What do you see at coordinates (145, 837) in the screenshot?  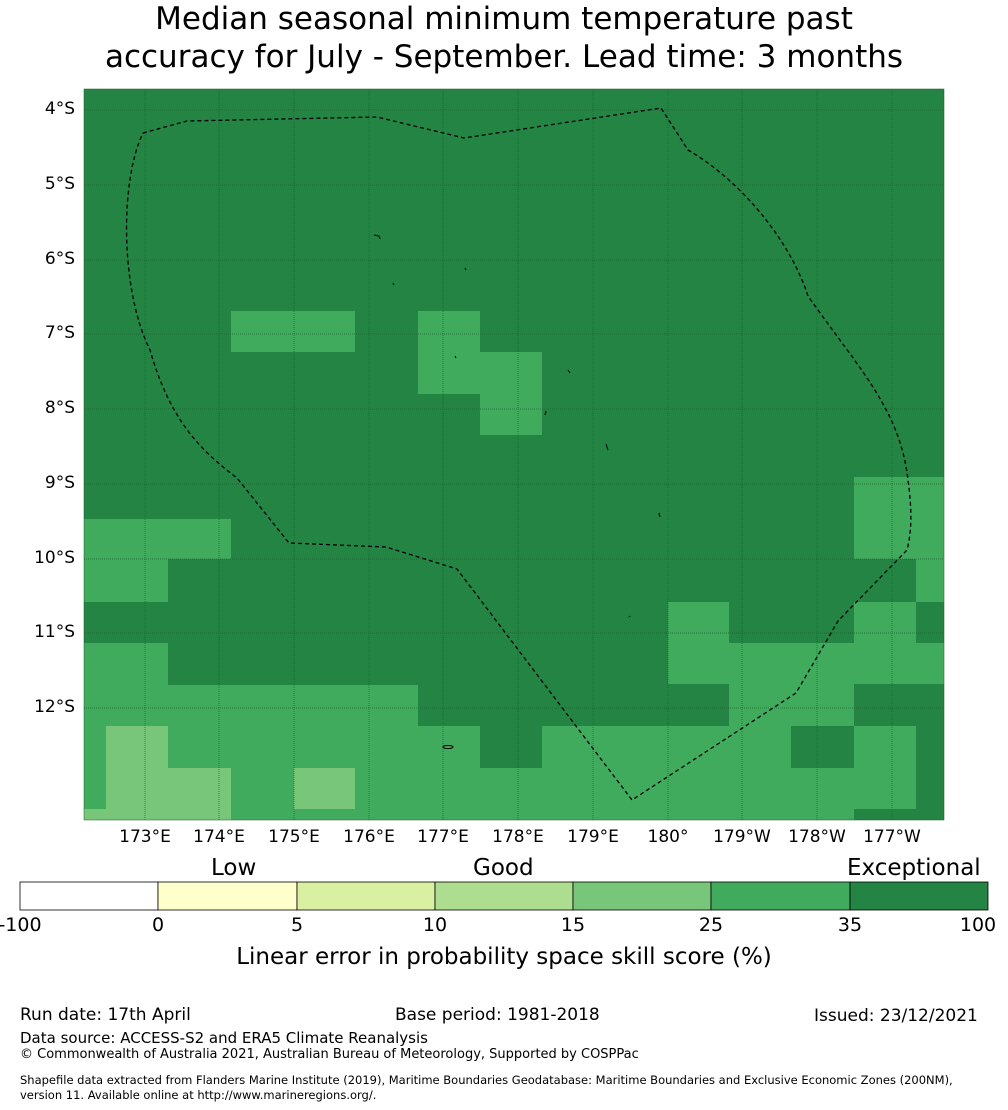 I see `lon-label: 173°E` at bounding box center [145, 837].